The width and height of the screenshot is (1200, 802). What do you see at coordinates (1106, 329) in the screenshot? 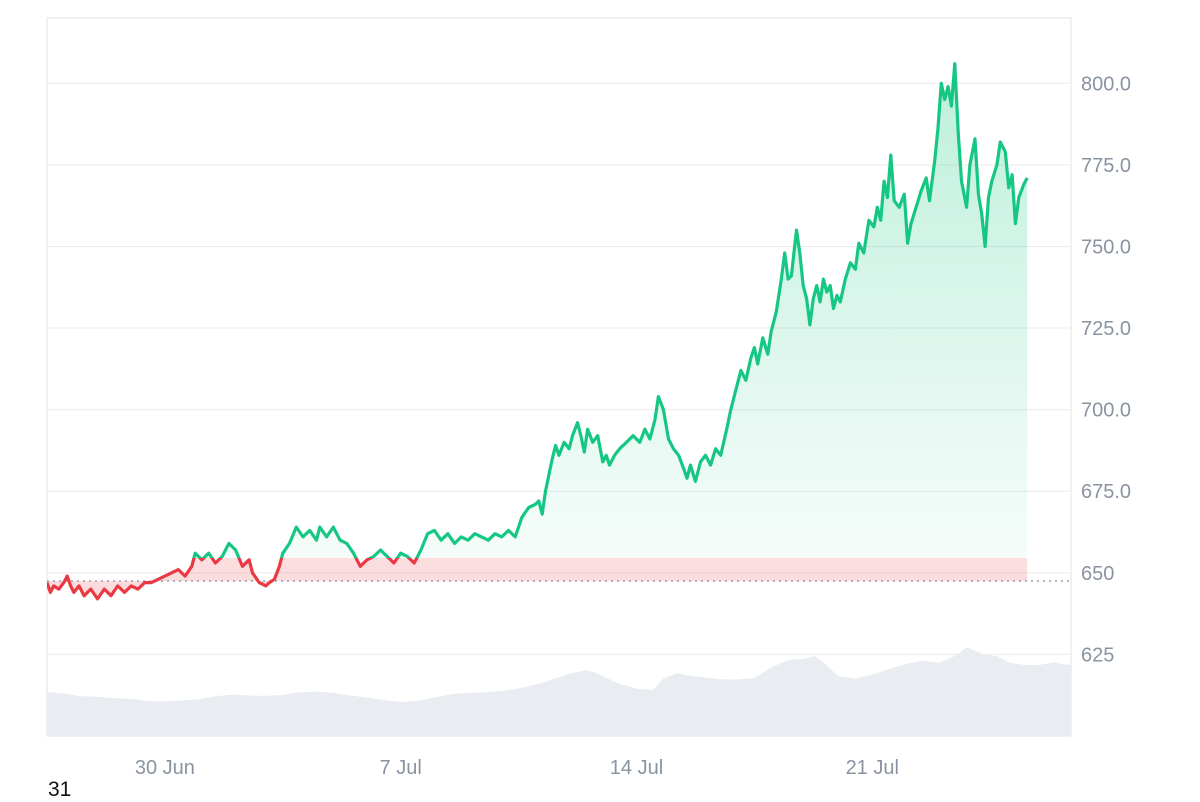
I see `y-tick-label: 725.0` at bounding box center [1106, 329].